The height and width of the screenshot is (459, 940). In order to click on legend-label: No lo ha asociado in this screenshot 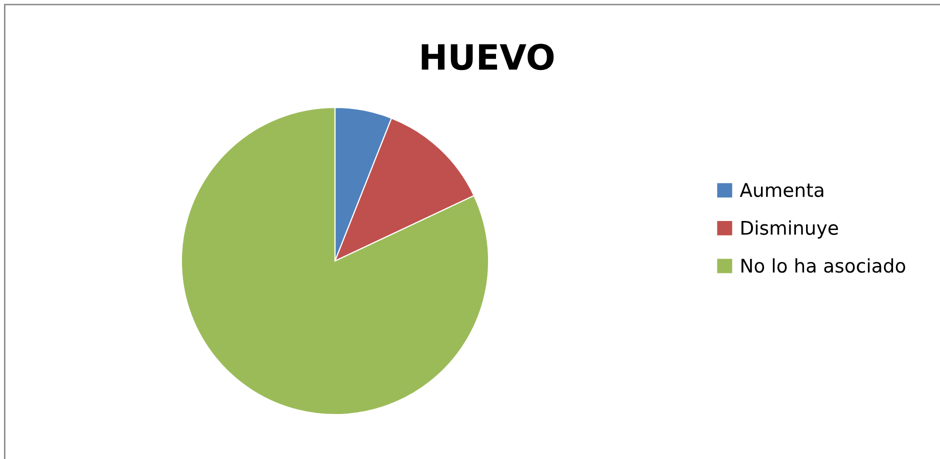, I will do `click(824, 265)`.